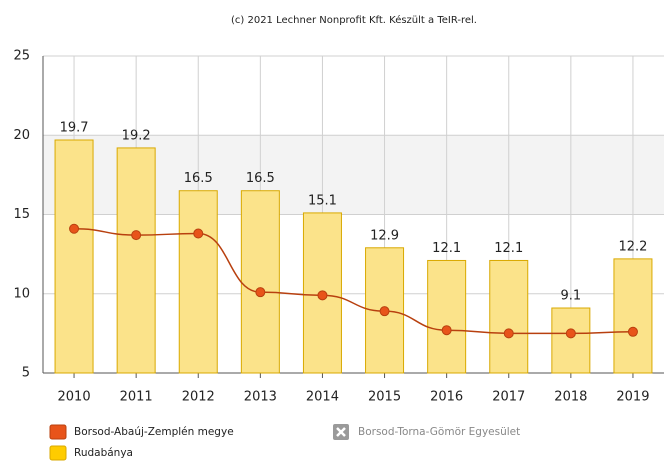 This screenshot has height=461, width=664. Describe the element at coordinates (136, 135) in the screenshot. I see `data-label: 19.2` at that location.